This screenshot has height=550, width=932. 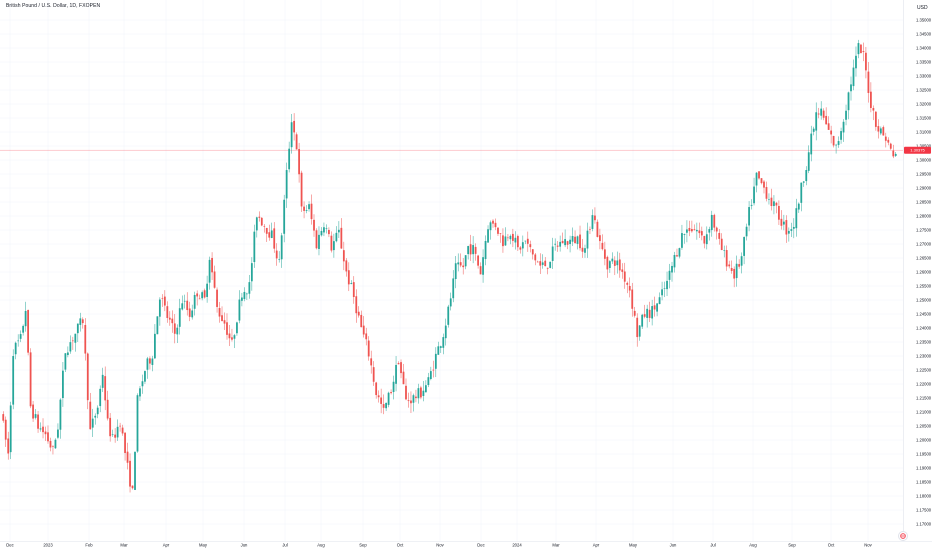 I want to click on currency-label: USD, so click(x=922, y=8).